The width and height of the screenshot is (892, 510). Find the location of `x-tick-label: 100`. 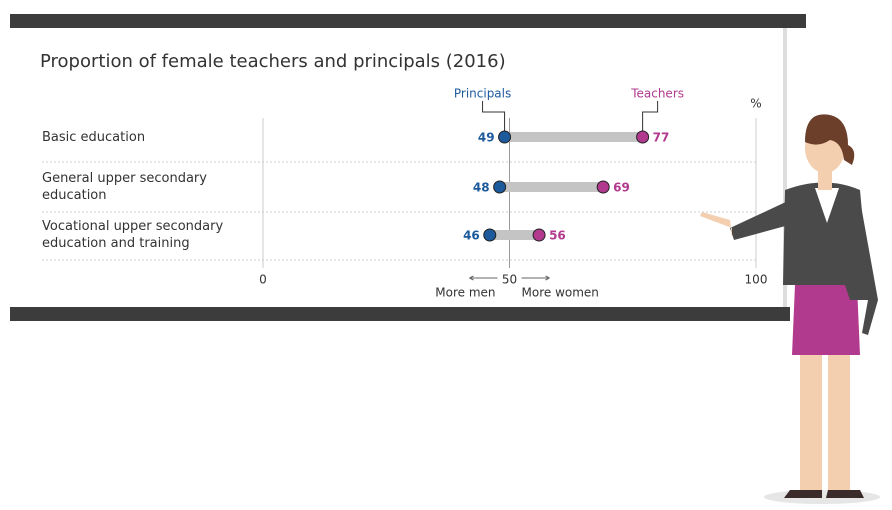

x-tick-label: 100 is located at coordinates (756, 280).